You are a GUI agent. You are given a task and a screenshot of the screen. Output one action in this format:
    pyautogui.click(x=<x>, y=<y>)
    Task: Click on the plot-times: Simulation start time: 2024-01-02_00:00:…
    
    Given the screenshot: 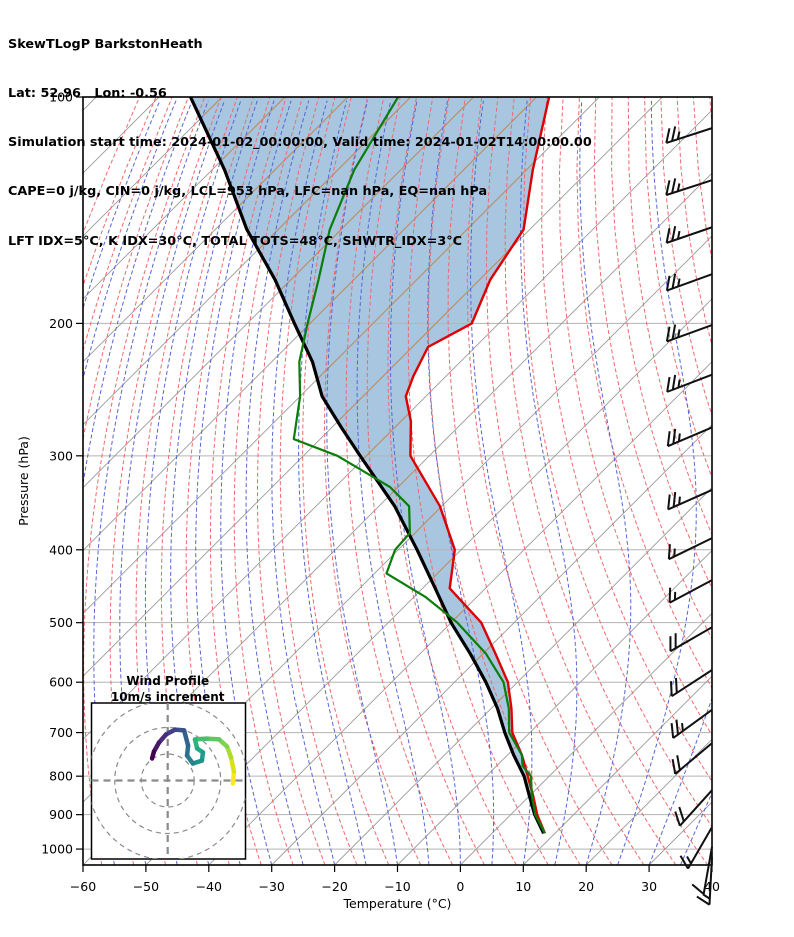 What is the action you would take?
    pyautogui.click(x=300, y=143)
    